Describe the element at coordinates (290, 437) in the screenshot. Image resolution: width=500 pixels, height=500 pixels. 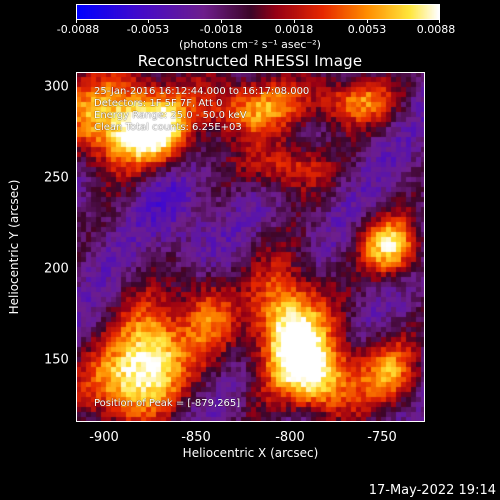
I see `x-tick-label: -800` at that location.